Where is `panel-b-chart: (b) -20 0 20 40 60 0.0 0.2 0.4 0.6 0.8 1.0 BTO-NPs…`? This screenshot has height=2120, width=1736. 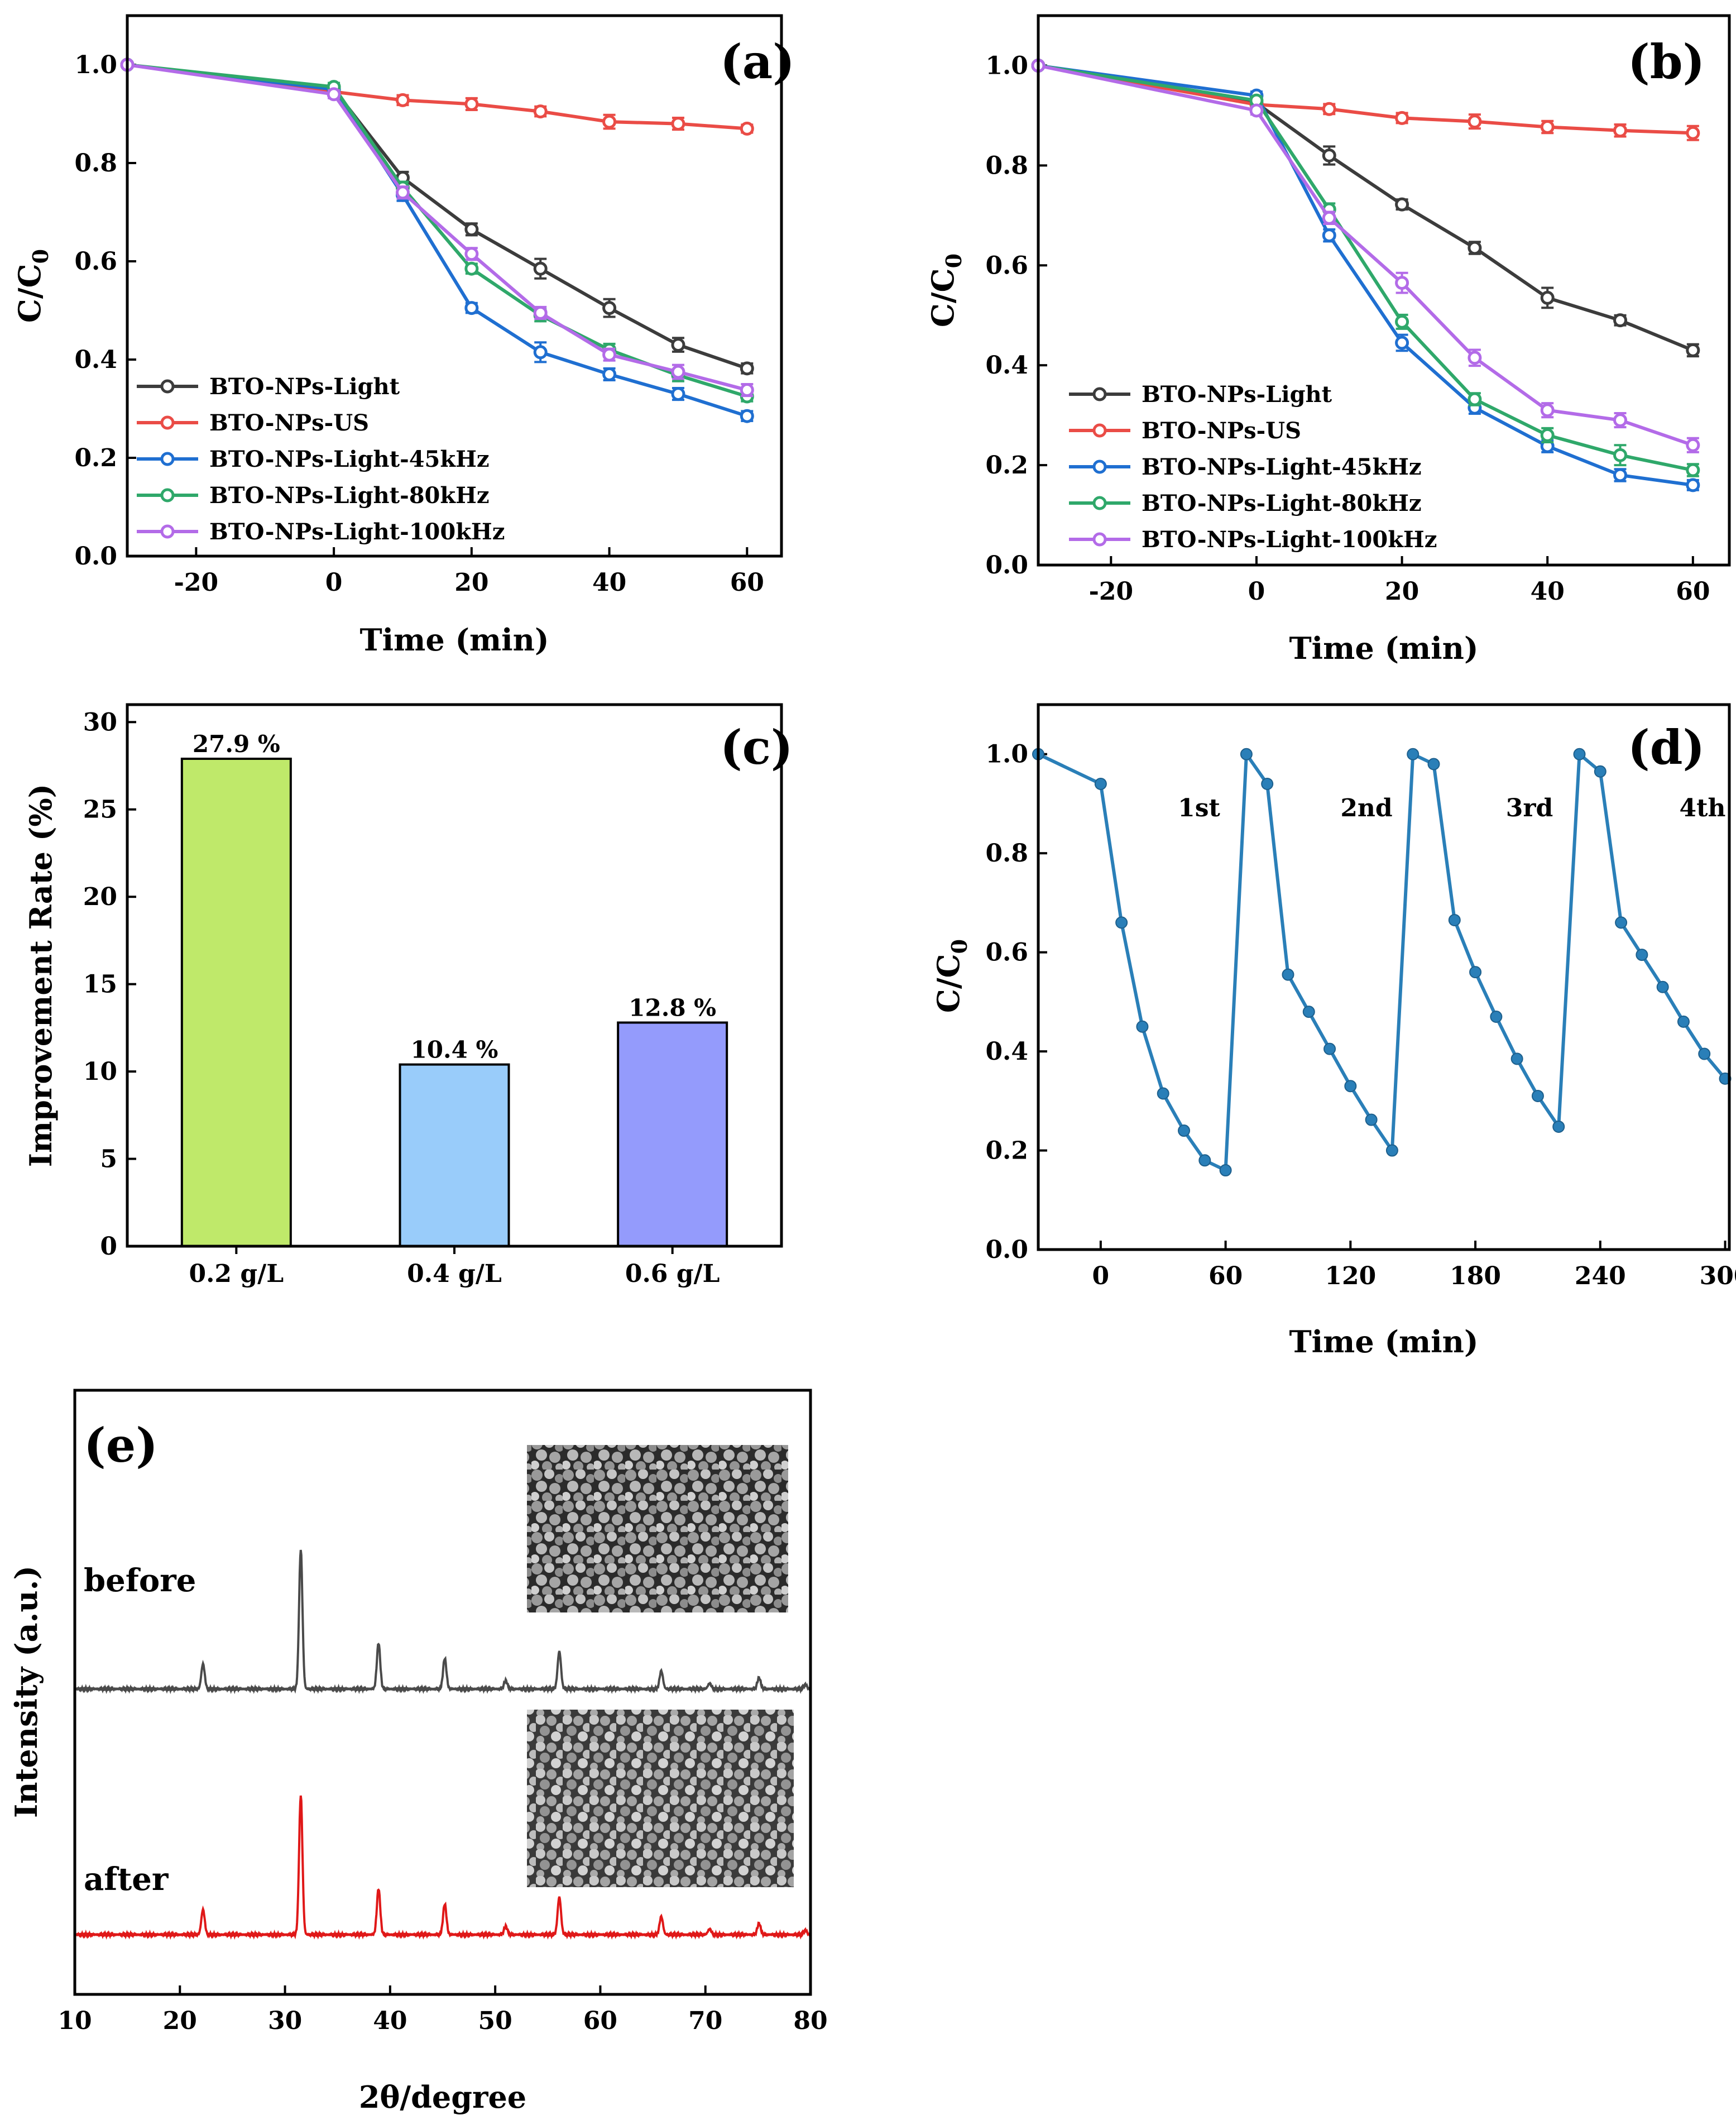 panel-b-chart: (b) -20 0 20 40 60 0.0 0.2 0.4 0.6 0.8 1.0 BTO-NPs… is located at coordinates (1328, 340).